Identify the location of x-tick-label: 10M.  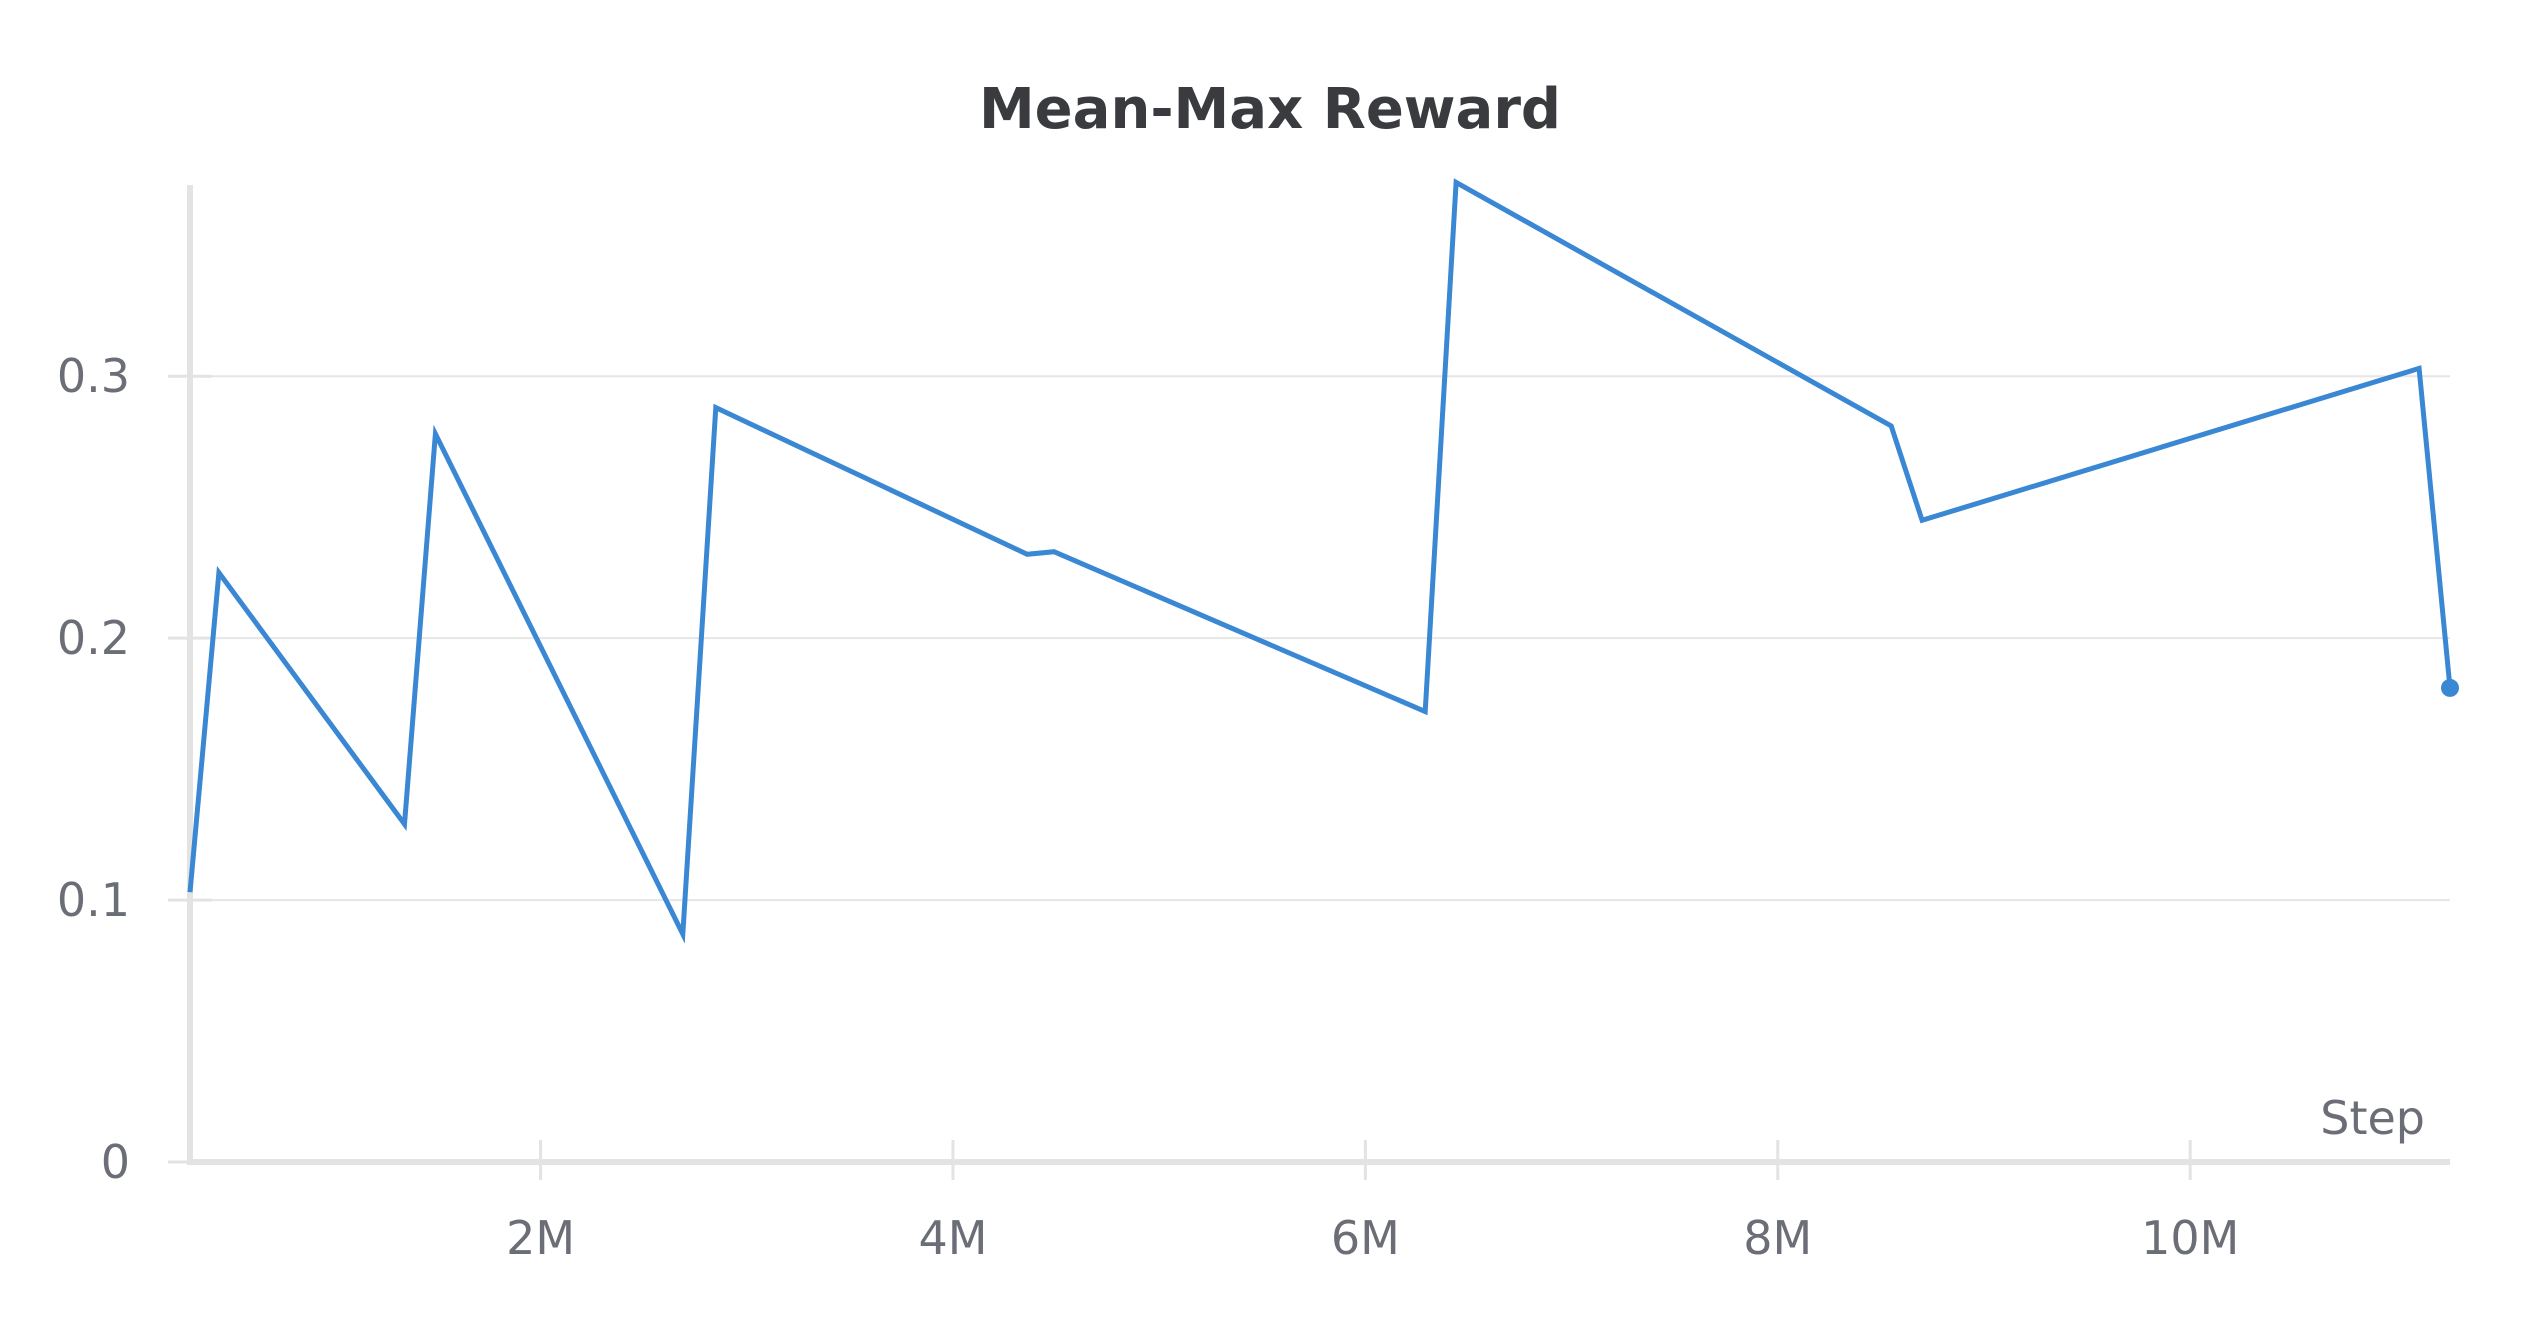
(2190, 1238).